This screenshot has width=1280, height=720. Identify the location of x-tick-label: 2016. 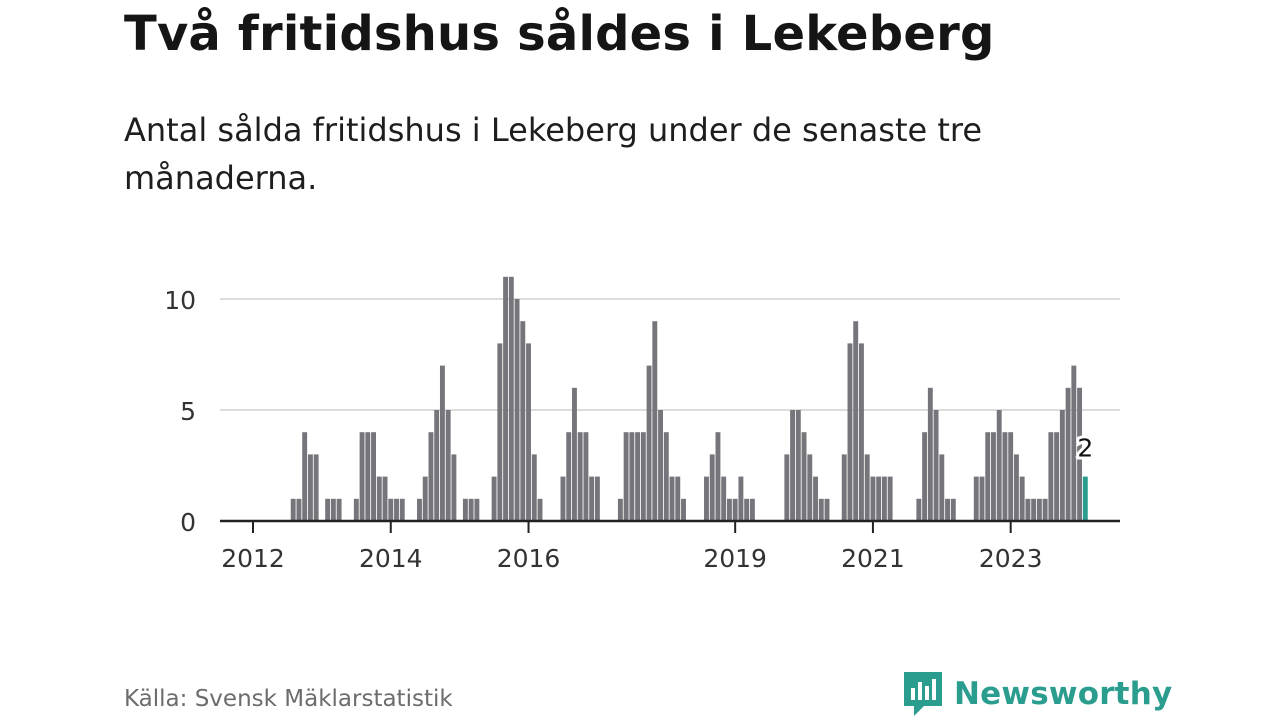
(529, 558).